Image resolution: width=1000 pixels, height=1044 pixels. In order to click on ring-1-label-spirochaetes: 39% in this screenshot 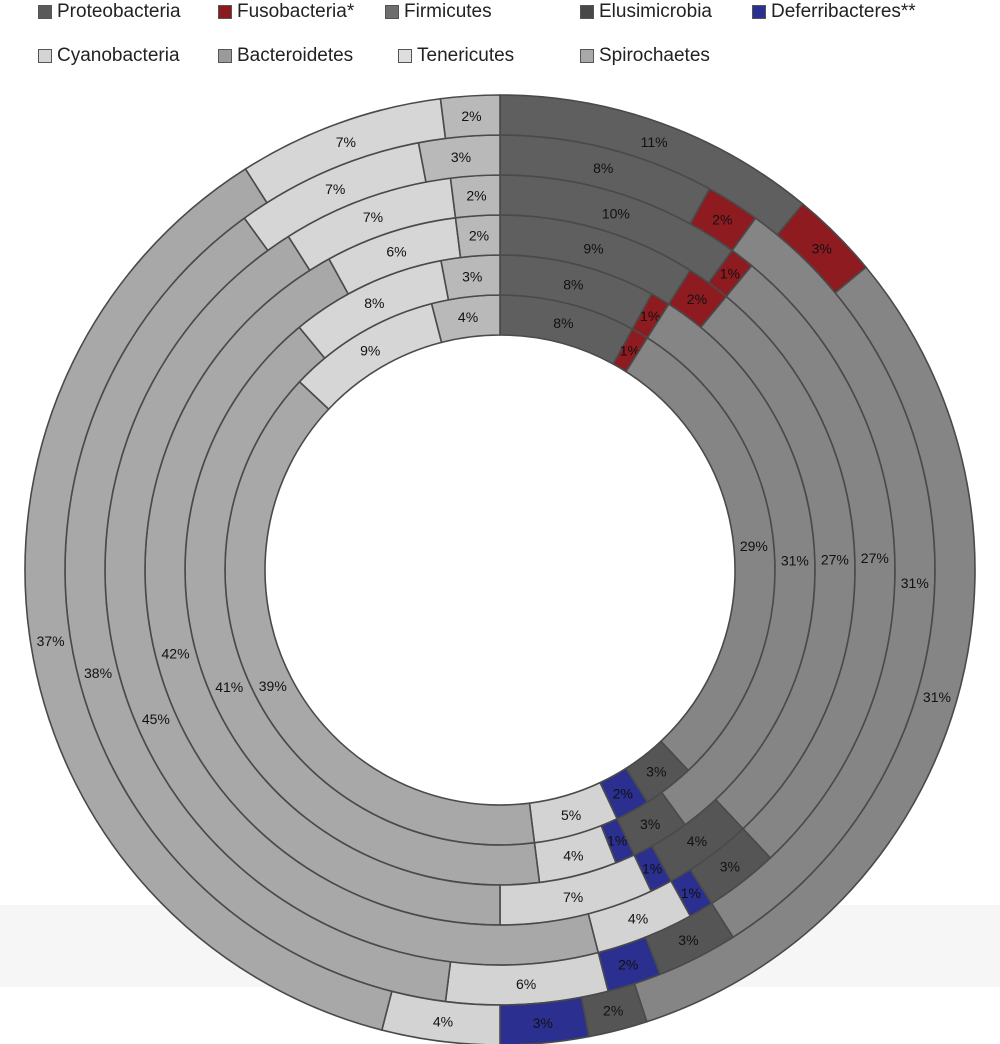, I will do `click(273, 686)`.